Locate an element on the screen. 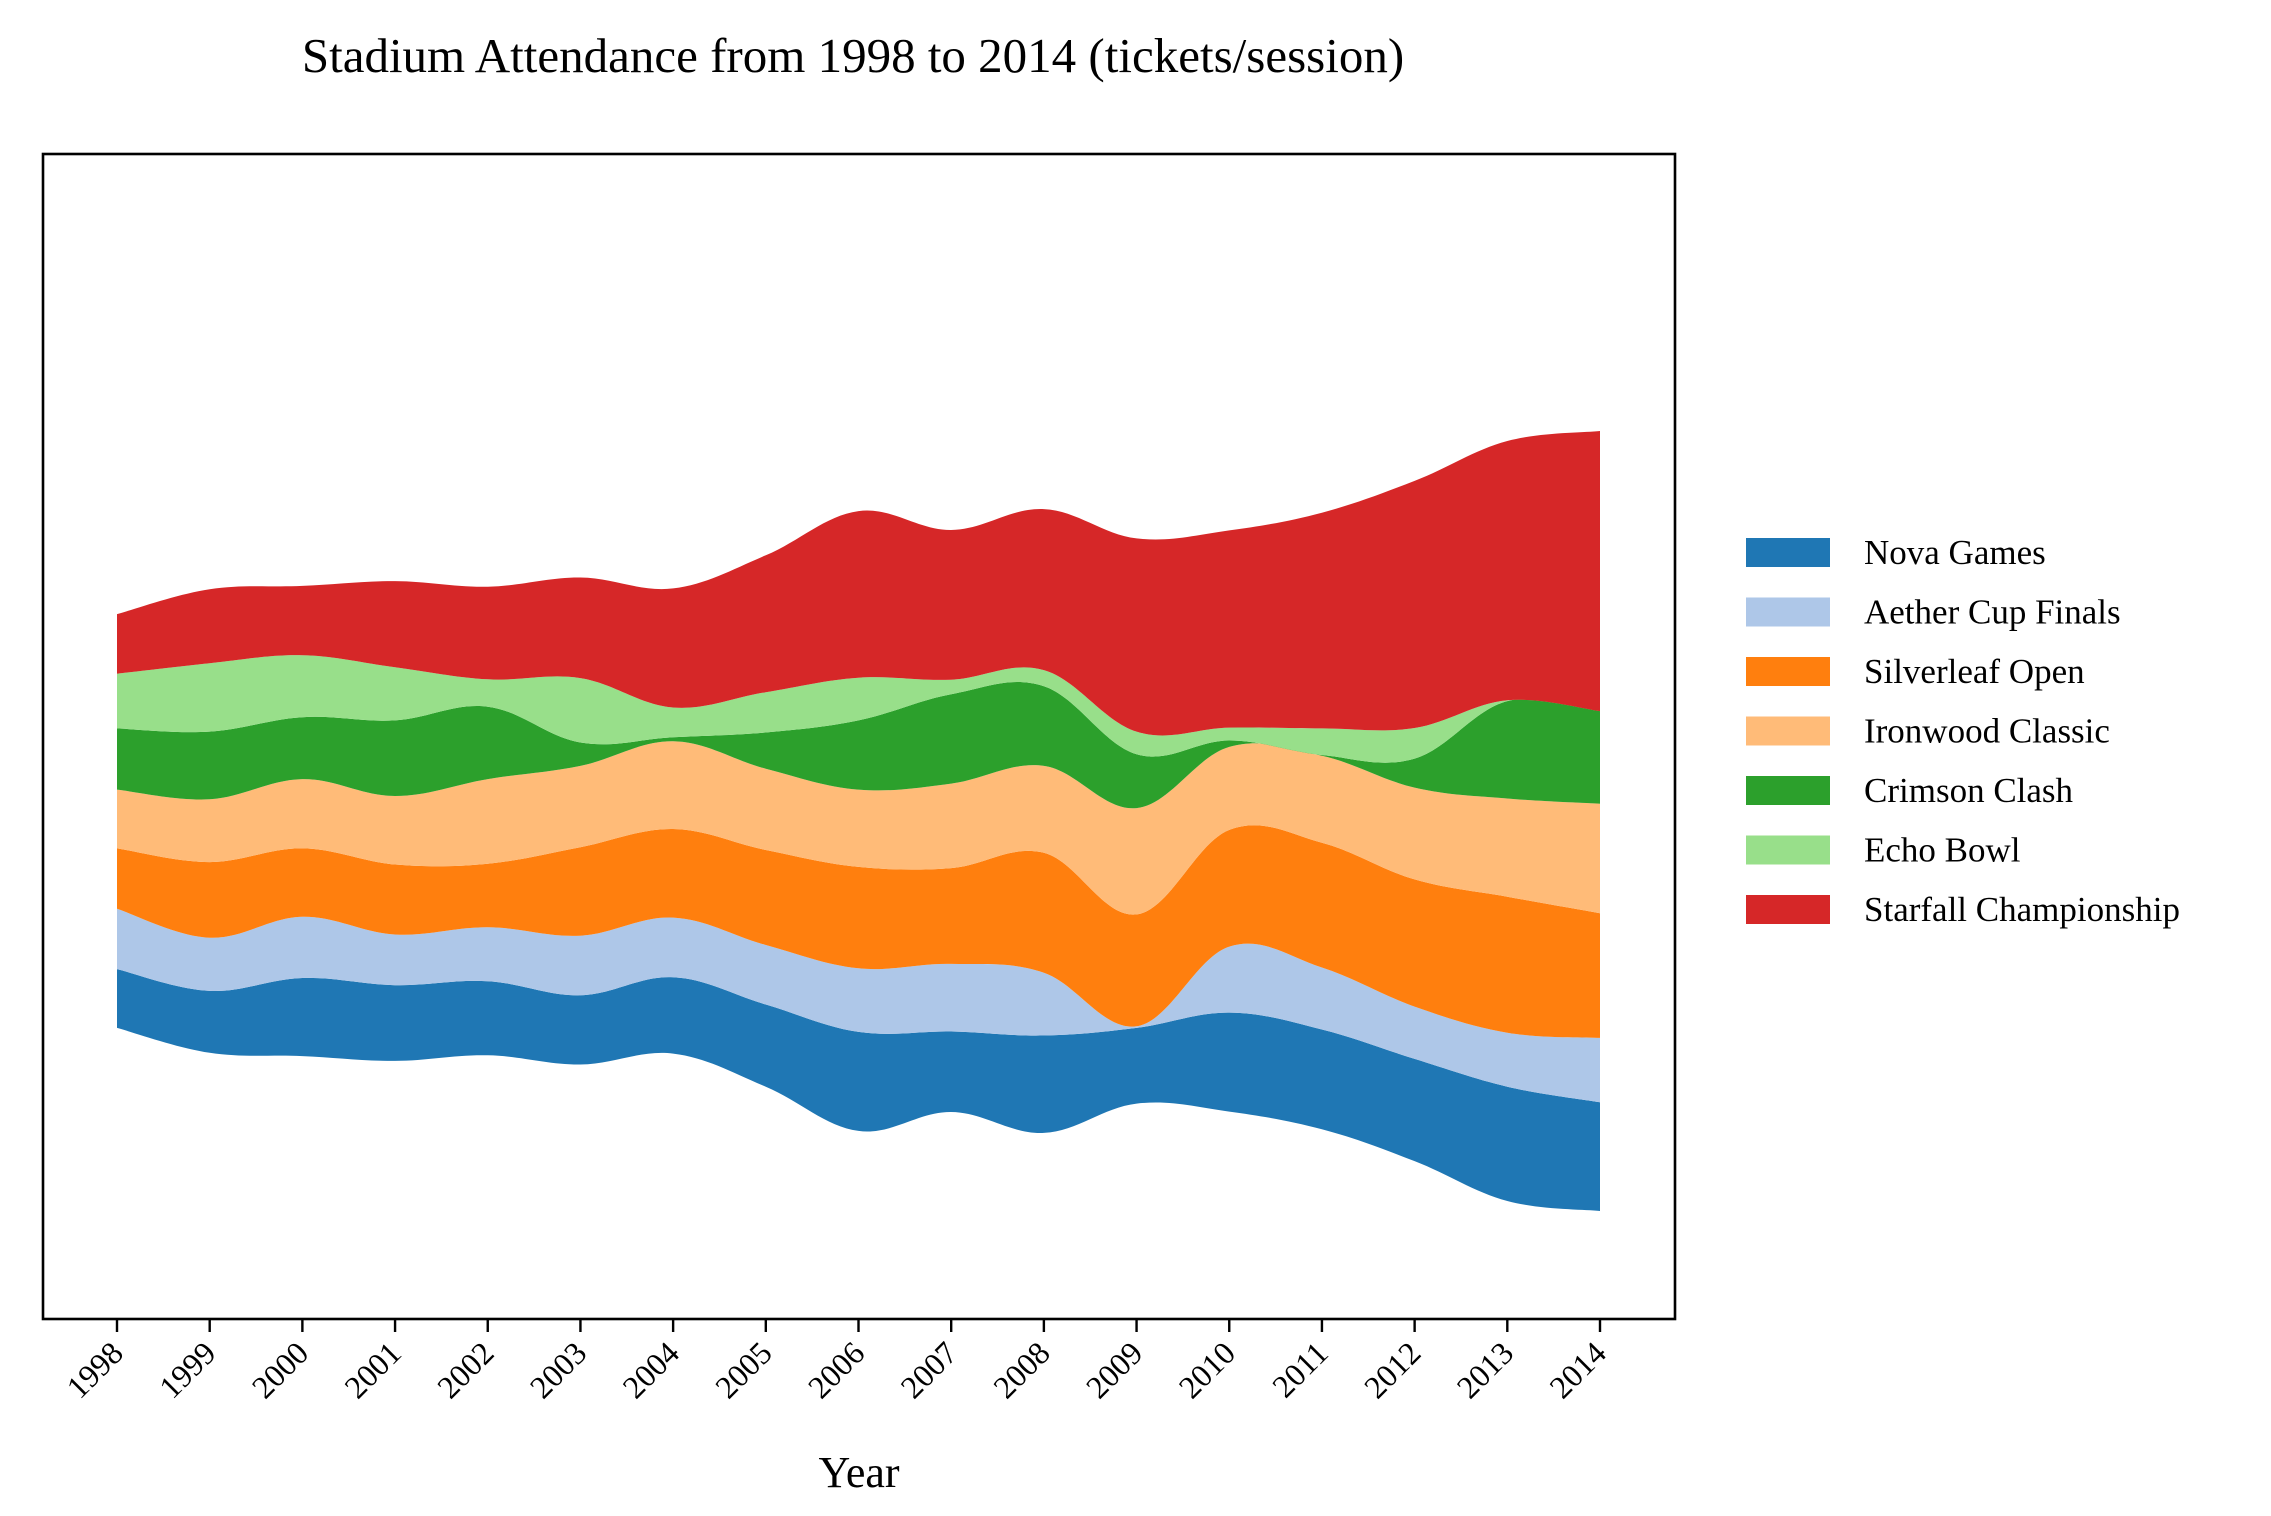 The image size is (2271, 1516). area-aether-cup-finals is located at coordinates (858, 1005).